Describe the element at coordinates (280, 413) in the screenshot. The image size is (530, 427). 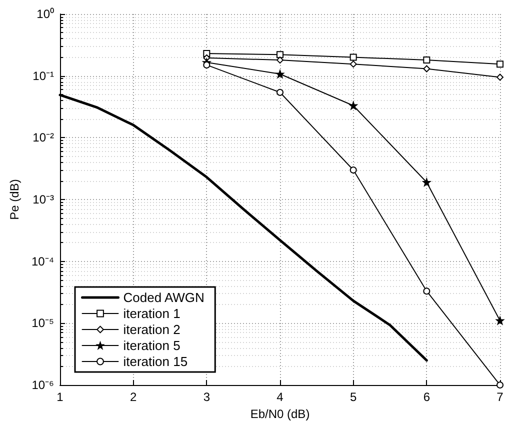
I see `x-axis-title: Eb/N0 (dB)` at that location.